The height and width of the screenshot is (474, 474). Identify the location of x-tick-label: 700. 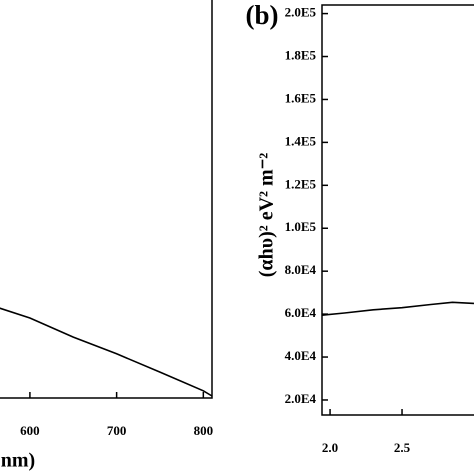
(117, 430).